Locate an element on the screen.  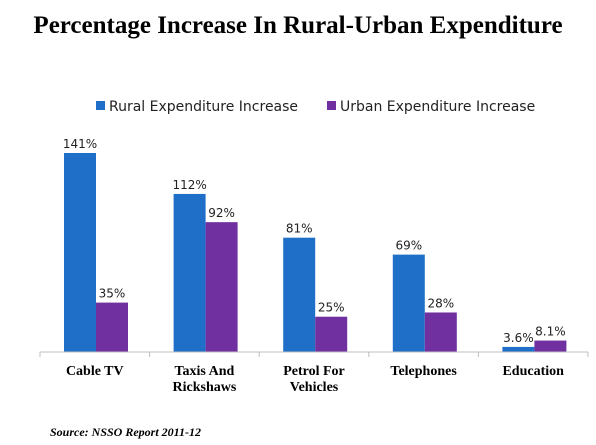
legend-label-rural: Rural Expenditure Increase is located at coordinates (203, 107).